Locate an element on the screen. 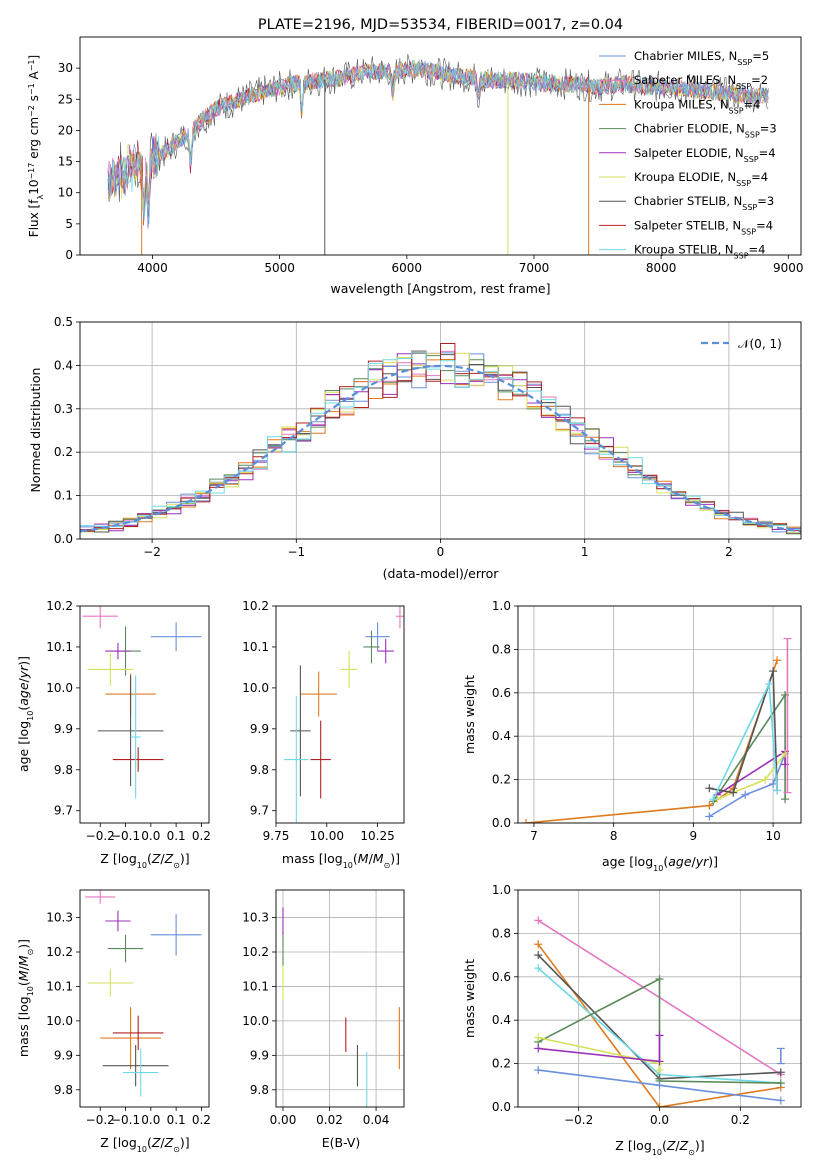 The height and width of the screenshot is (1170, 819). x-tick-label: 10.25 is located at coordinates (377, 836).